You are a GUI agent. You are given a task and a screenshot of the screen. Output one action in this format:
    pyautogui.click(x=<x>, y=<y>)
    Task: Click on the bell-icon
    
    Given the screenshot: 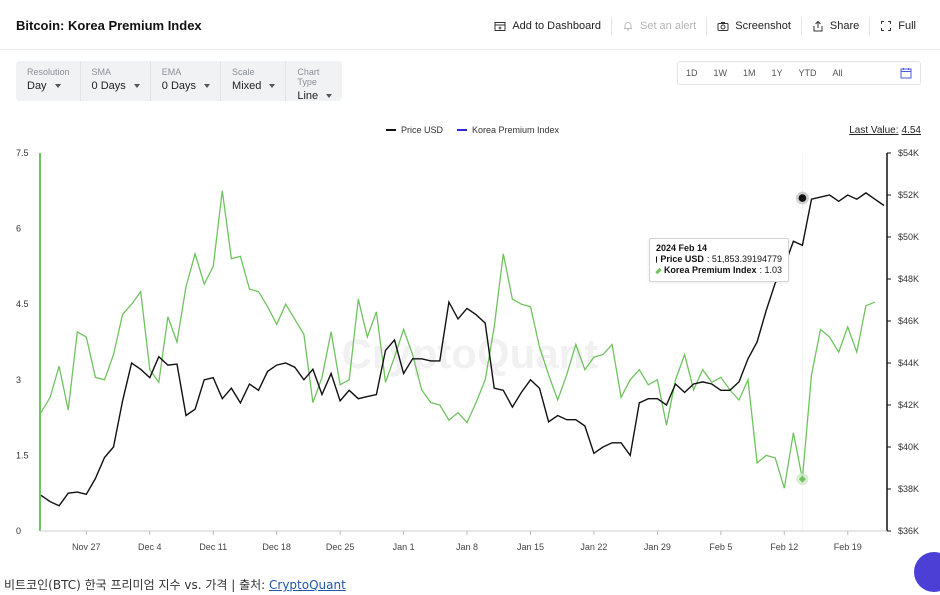 What is the action you would take?
    pyautogui.click(x=627, y=26)
    